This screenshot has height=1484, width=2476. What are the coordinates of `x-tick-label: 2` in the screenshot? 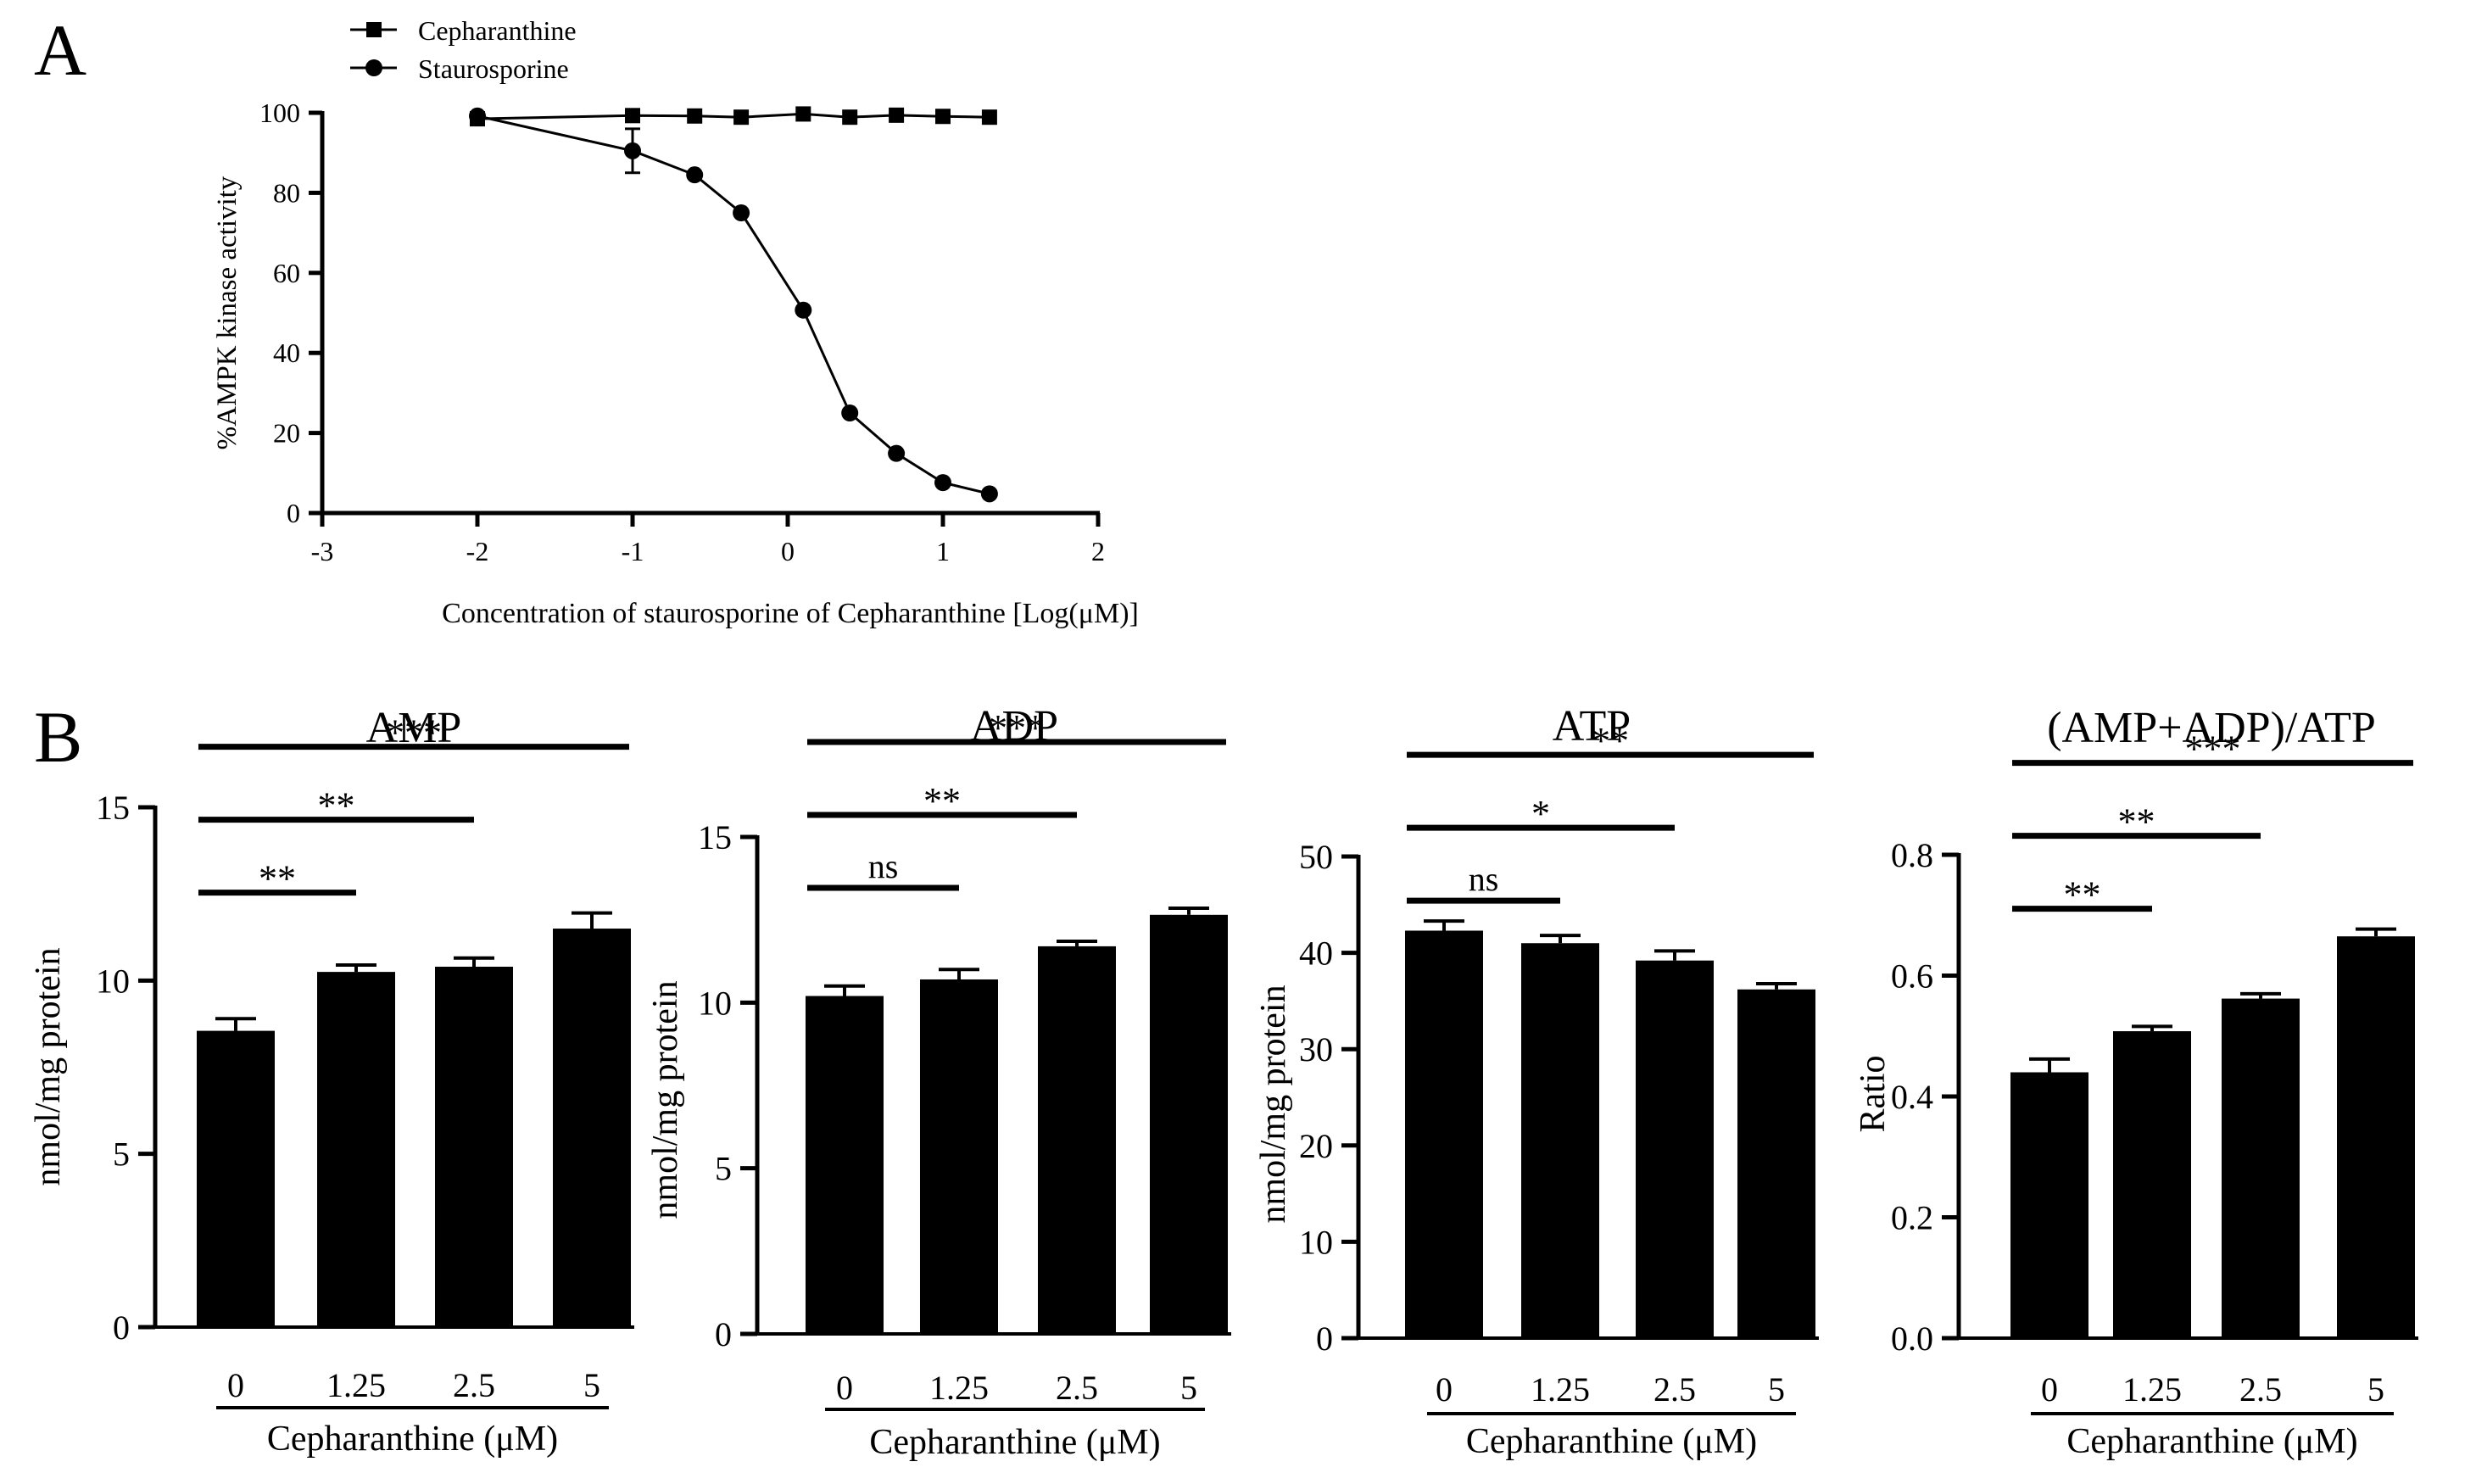 It's located at (1098, 551).